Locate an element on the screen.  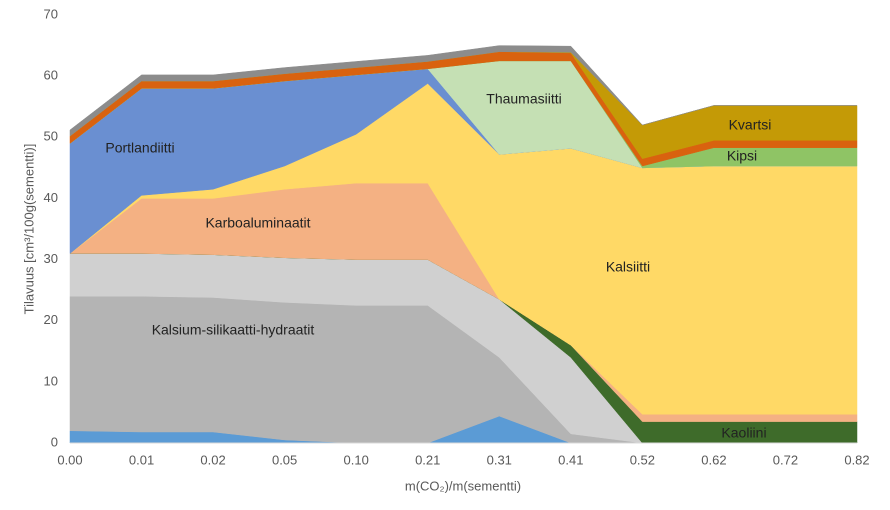
x-tick-label: 0.21 is located at coordinates (427, 459).